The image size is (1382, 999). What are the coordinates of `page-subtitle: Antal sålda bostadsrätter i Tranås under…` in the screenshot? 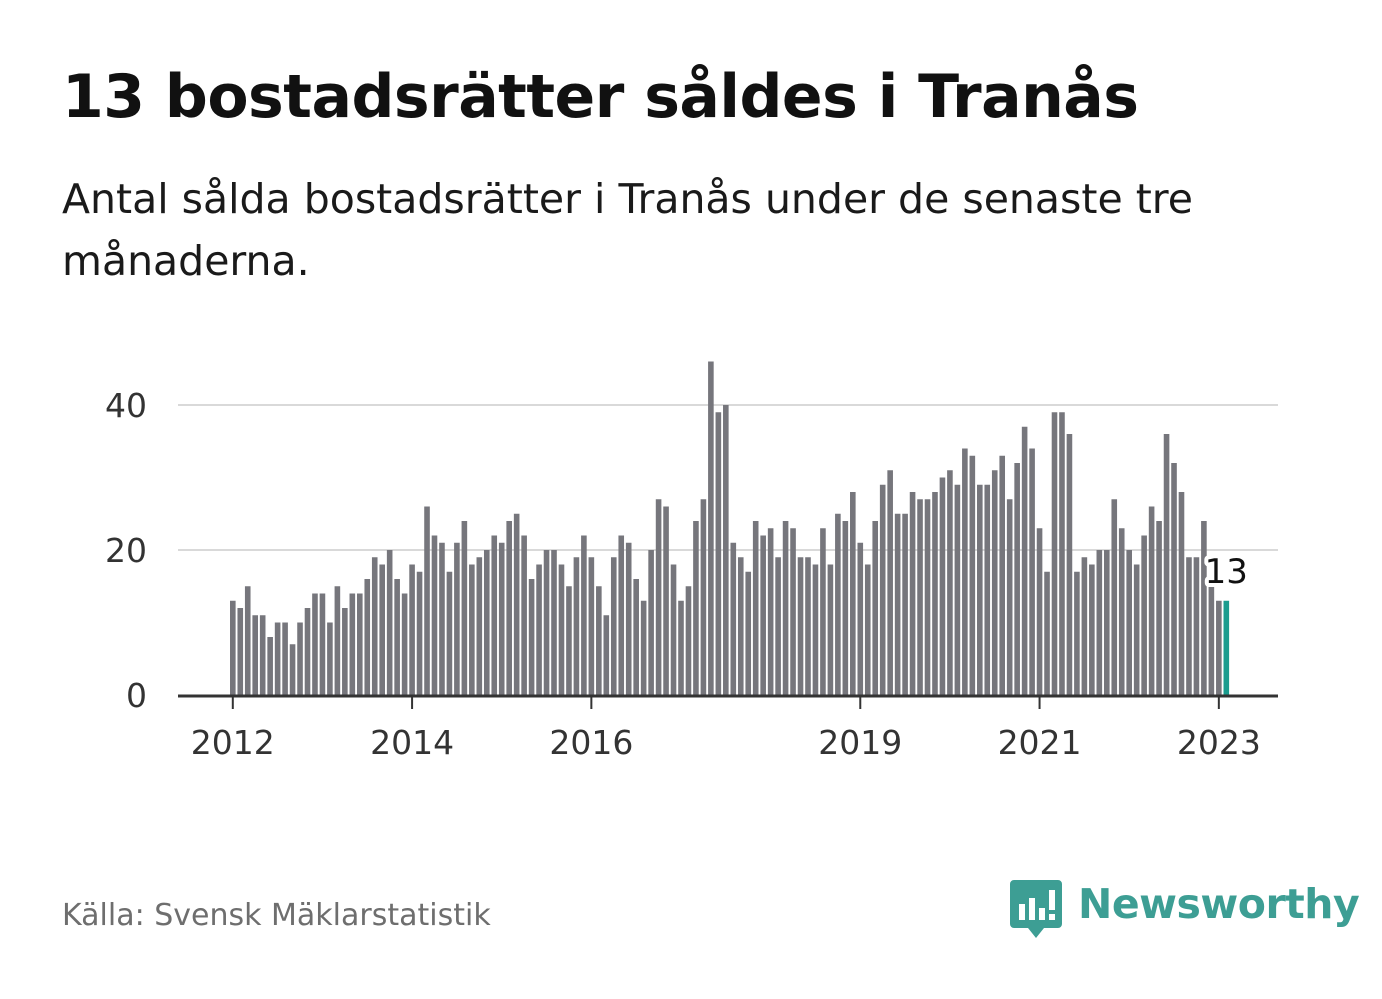 It's located at (627, 230).